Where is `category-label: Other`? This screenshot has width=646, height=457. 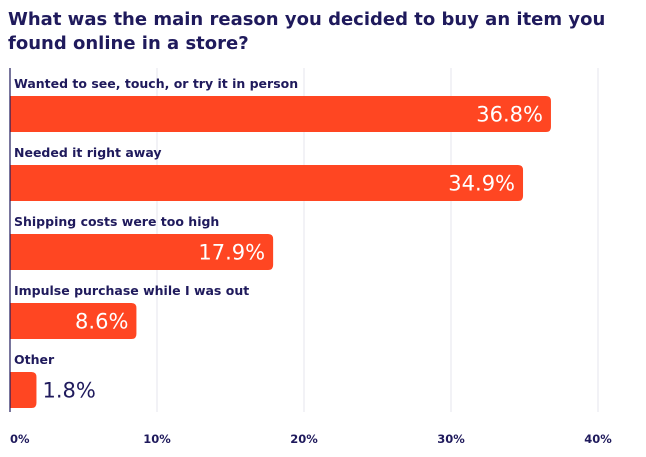 category-label: Other is located at coordinates (34, 359).